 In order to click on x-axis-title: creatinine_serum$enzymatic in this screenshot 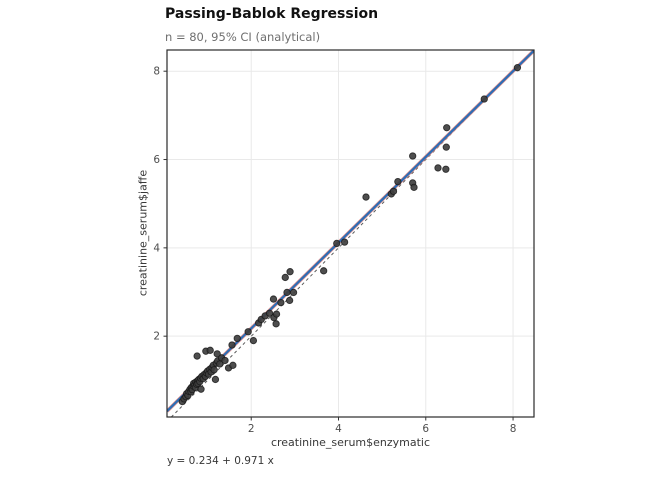, I will do `click(350, 442)`.